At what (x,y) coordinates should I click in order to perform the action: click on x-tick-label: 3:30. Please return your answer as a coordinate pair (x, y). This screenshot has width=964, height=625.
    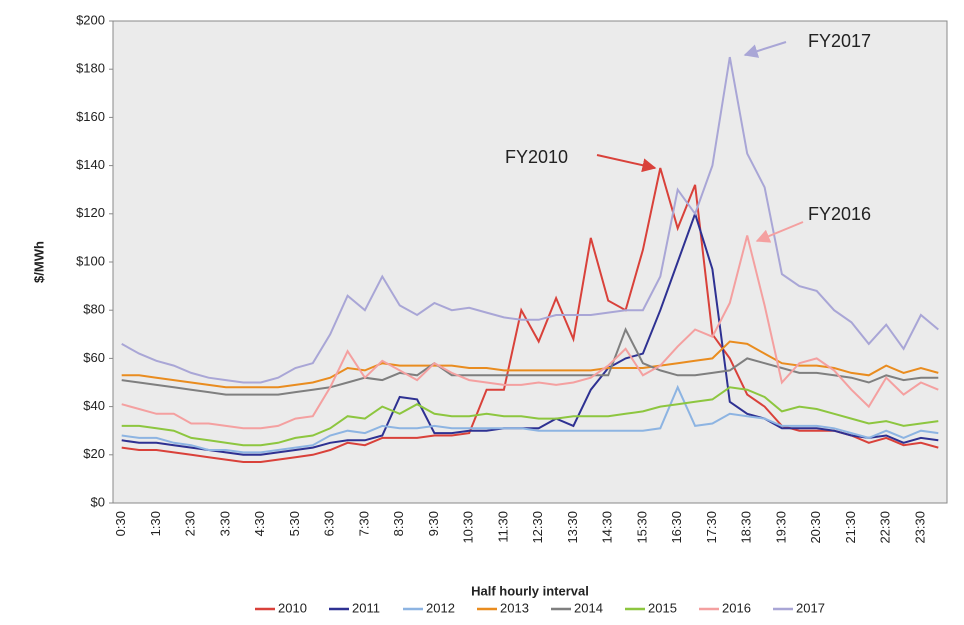
    Looking at the image, I should click on (224, 523).